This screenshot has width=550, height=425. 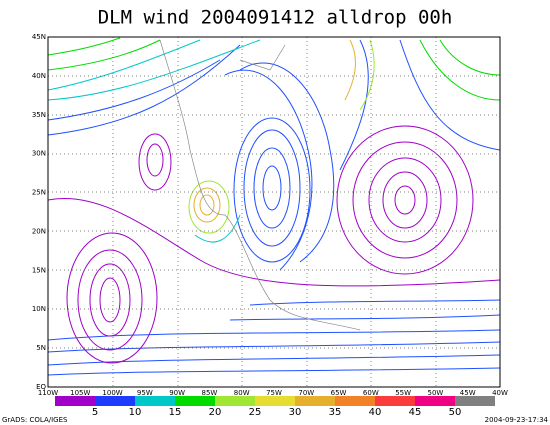 What do you see at coordinates (295, 412) in the screenshot?
I see `colorbar-label: 30` at bounding box center [295, 412].